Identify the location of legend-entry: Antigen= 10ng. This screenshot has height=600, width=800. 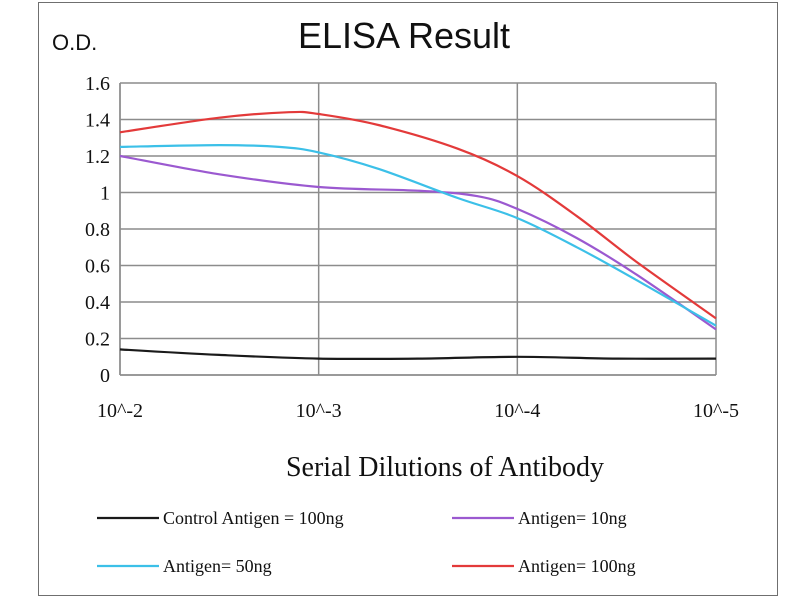
(539, 518).